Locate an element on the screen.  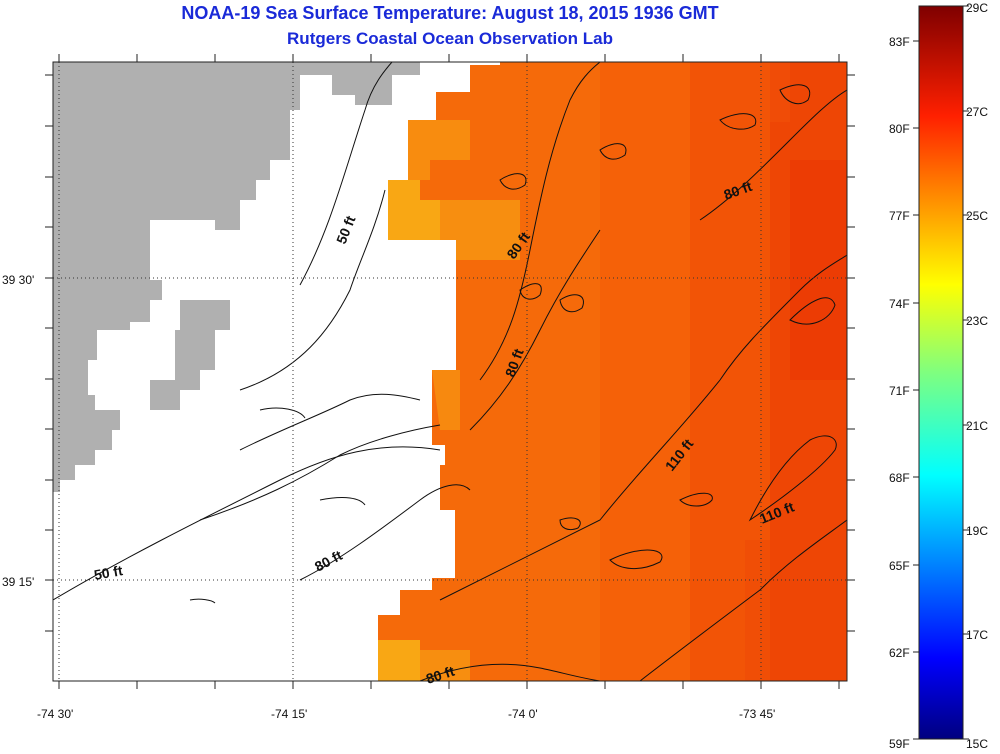
colorbar-f-label: 83F is located at coordinates (899, 42).